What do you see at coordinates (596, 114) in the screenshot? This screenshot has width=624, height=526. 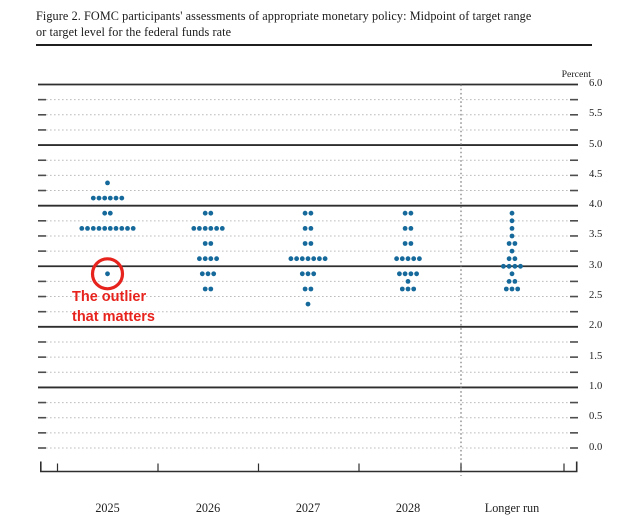 I see `y-tick-label-5.5: 5.5` at bounding box center [596, 114].